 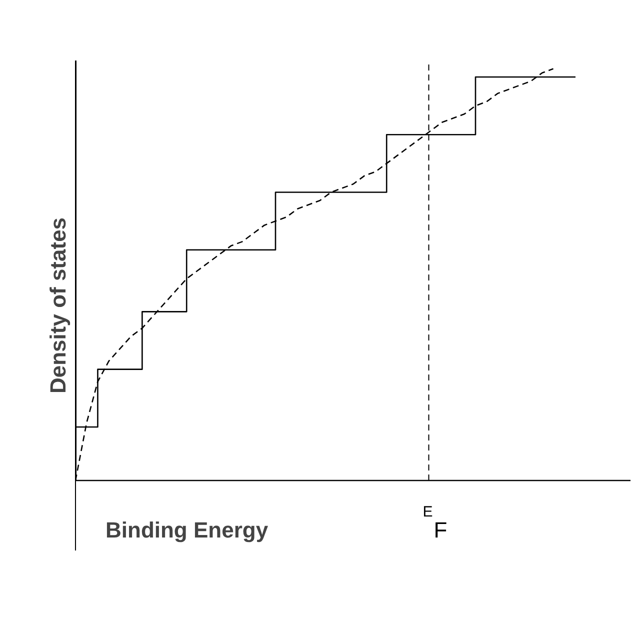 What do you see at coordinates (435, 523) in the screenshot?
I see `text: EF` at bounding box center [435, 523].